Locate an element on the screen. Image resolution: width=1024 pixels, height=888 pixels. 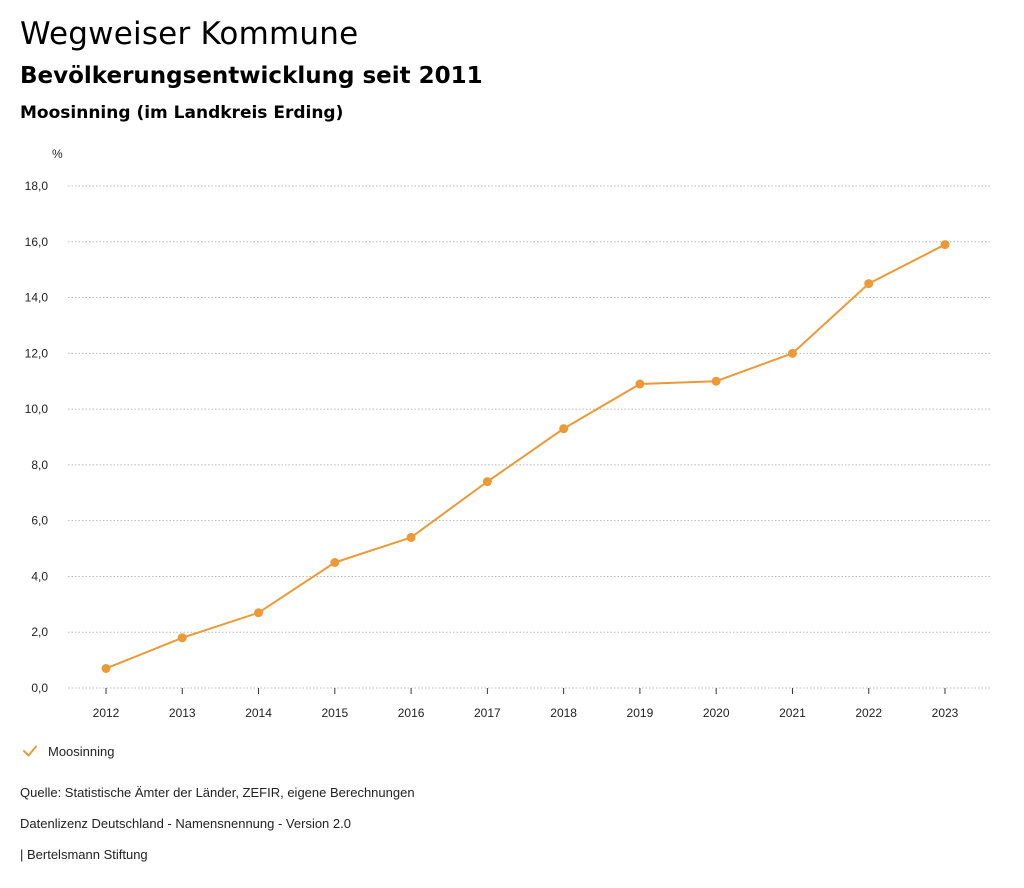
y-tick-label: 8,0 is located at coordinates (39, 465).